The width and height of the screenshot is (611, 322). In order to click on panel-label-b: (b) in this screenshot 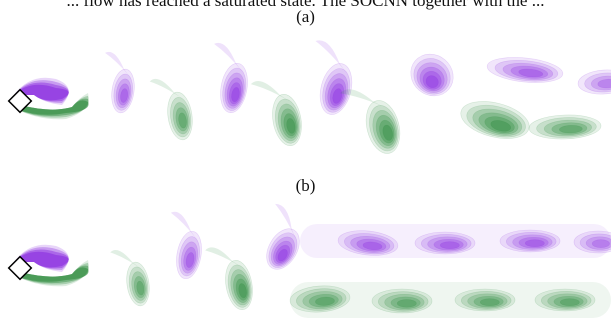, I will do `click(305, 185)`.